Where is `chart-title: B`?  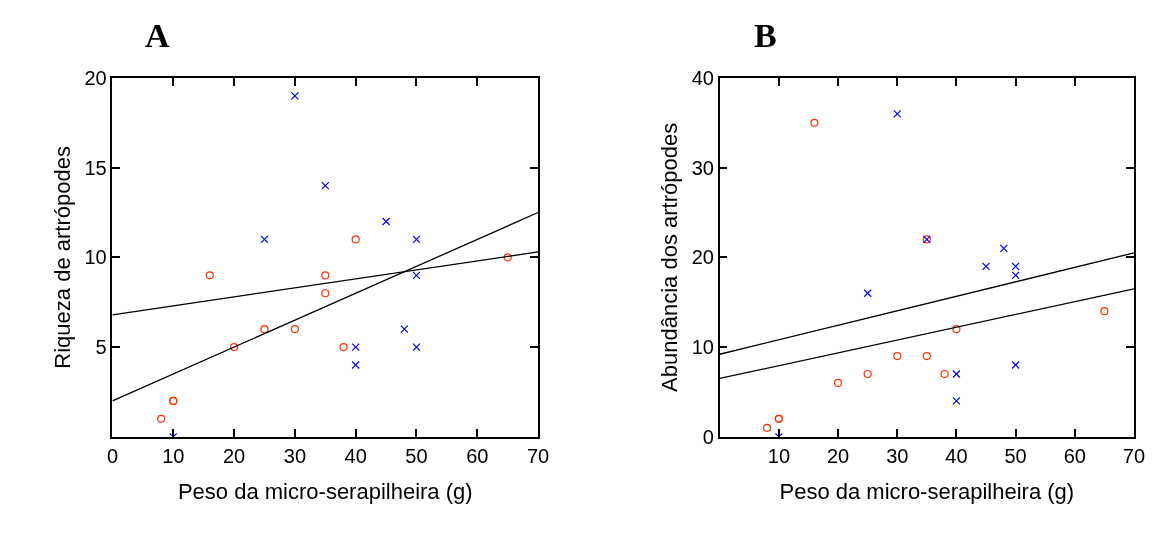 chart-title: B is located at coordinates (765, 35).